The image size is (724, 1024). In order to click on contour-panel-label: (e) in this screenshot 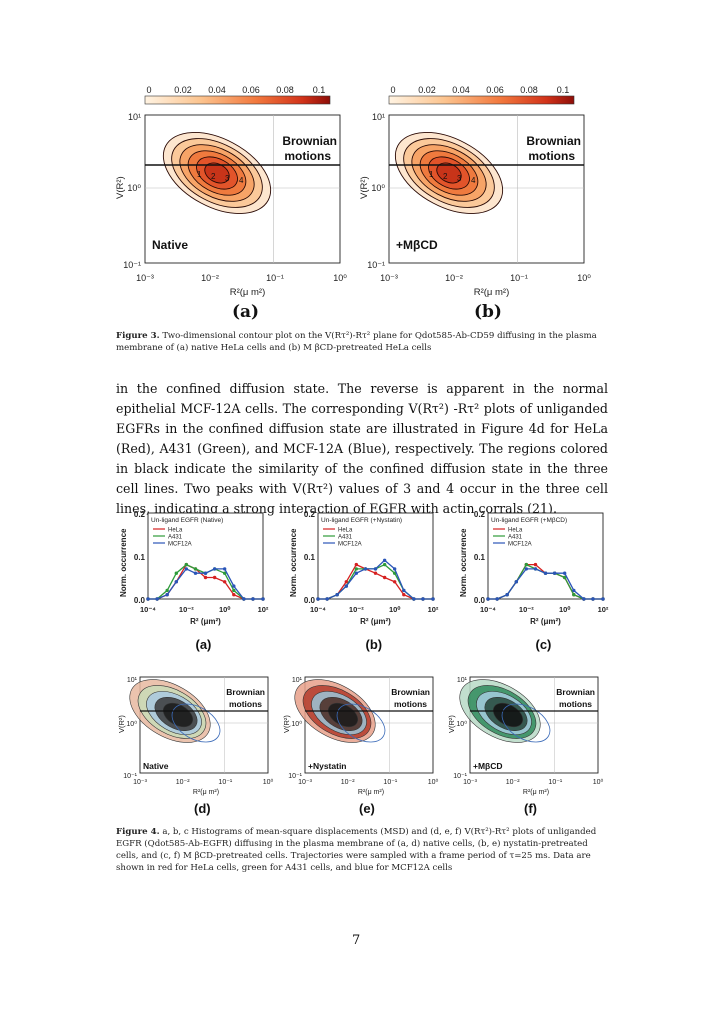, I will do `click(367, 808)`.